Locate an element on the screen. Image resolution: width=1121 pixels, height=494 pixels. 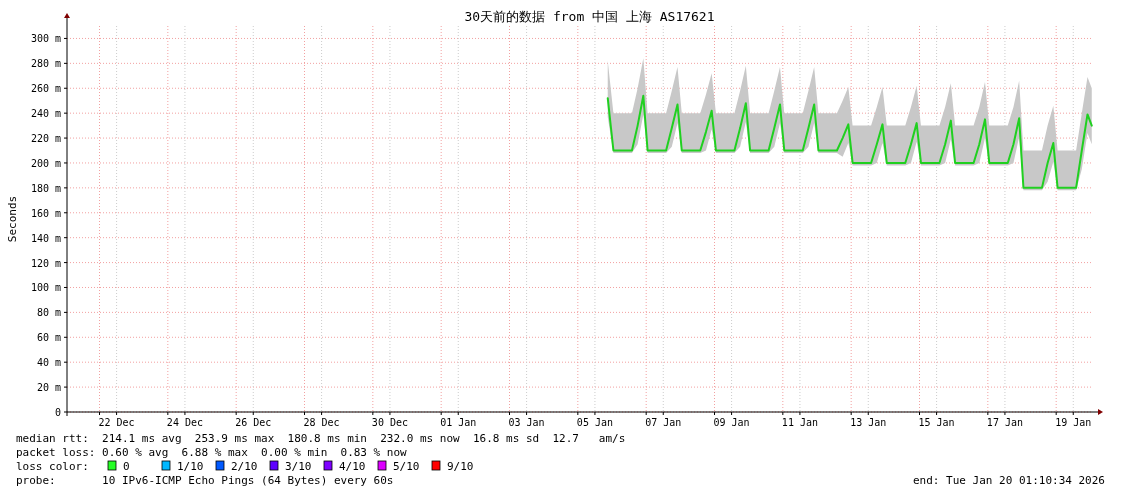
chart-title: 30天前的数据 from 中国 上海 AS17621 is located at coordinates (589, 16).